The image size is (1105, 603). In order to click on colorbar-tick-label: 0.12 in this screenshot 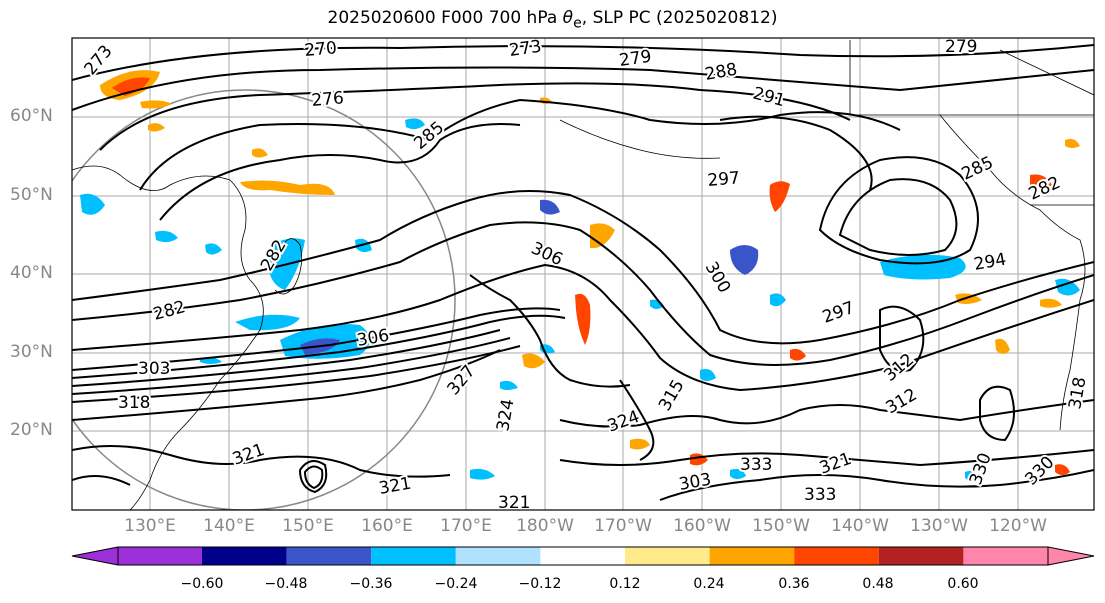, I will do `click(625, 584)`.